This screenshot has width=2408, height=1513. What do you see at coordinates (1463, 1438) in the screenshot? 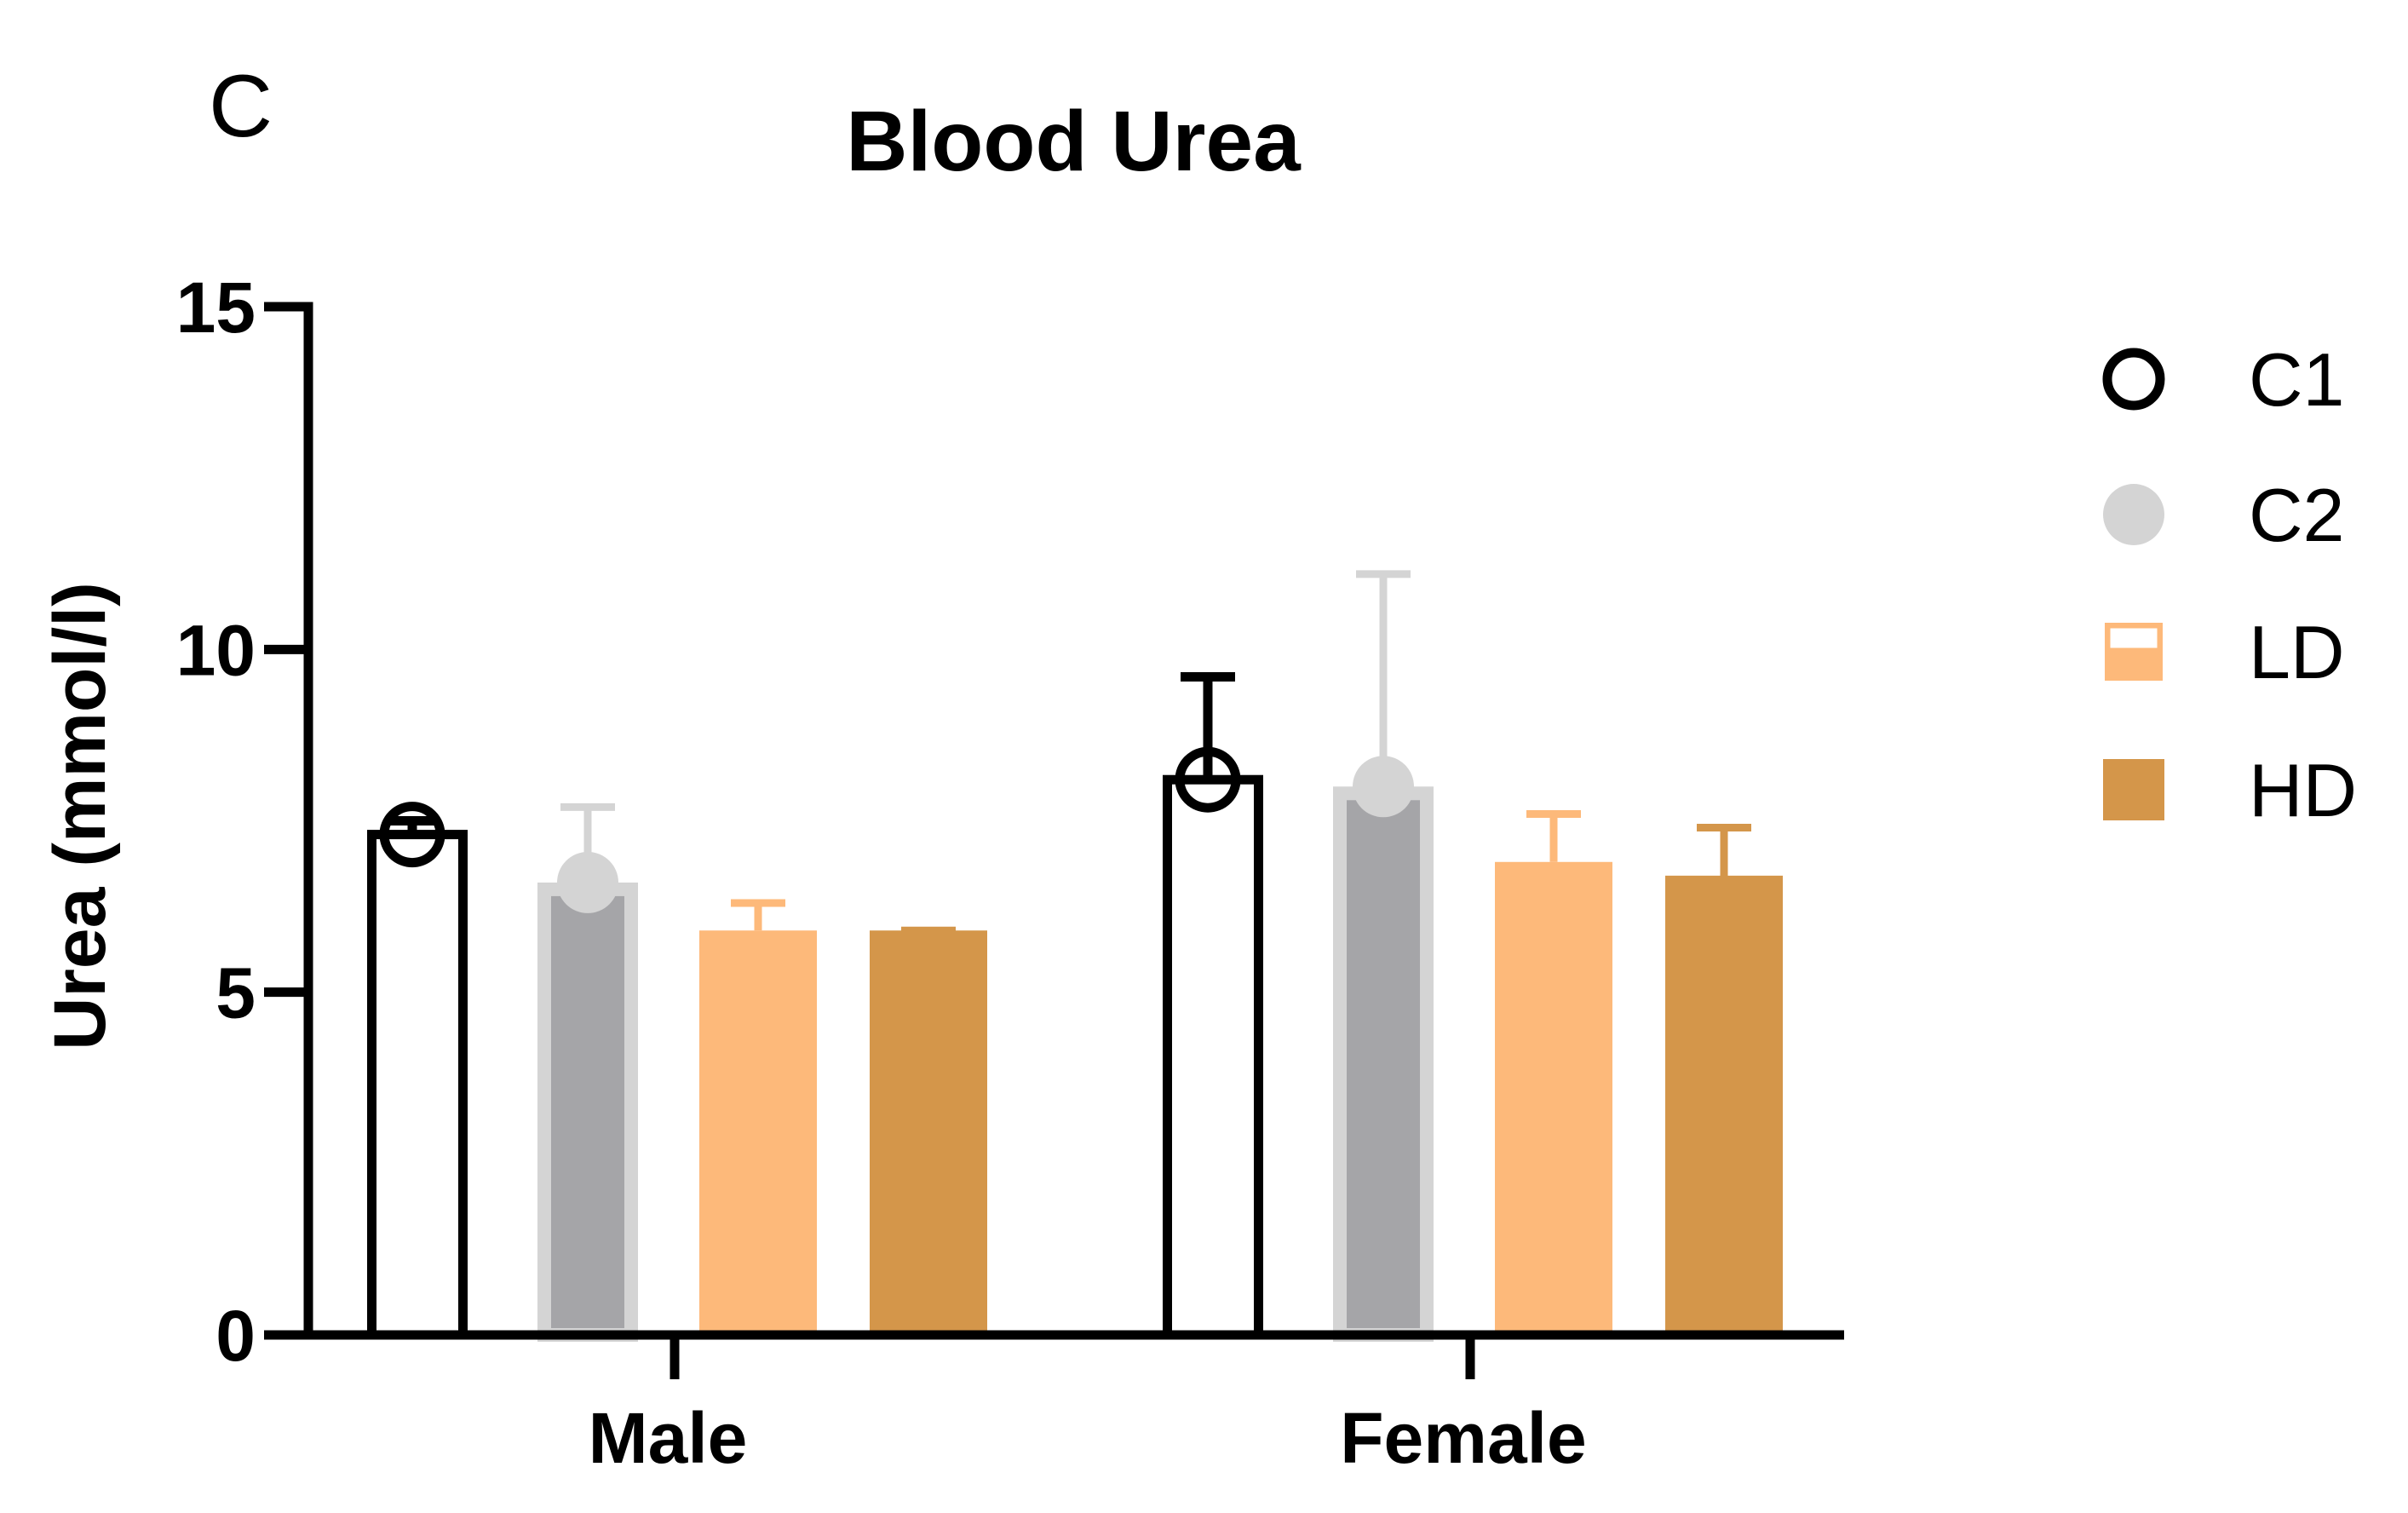
I see `x-tick-label: Female` at bounding box center [1463, 1438].